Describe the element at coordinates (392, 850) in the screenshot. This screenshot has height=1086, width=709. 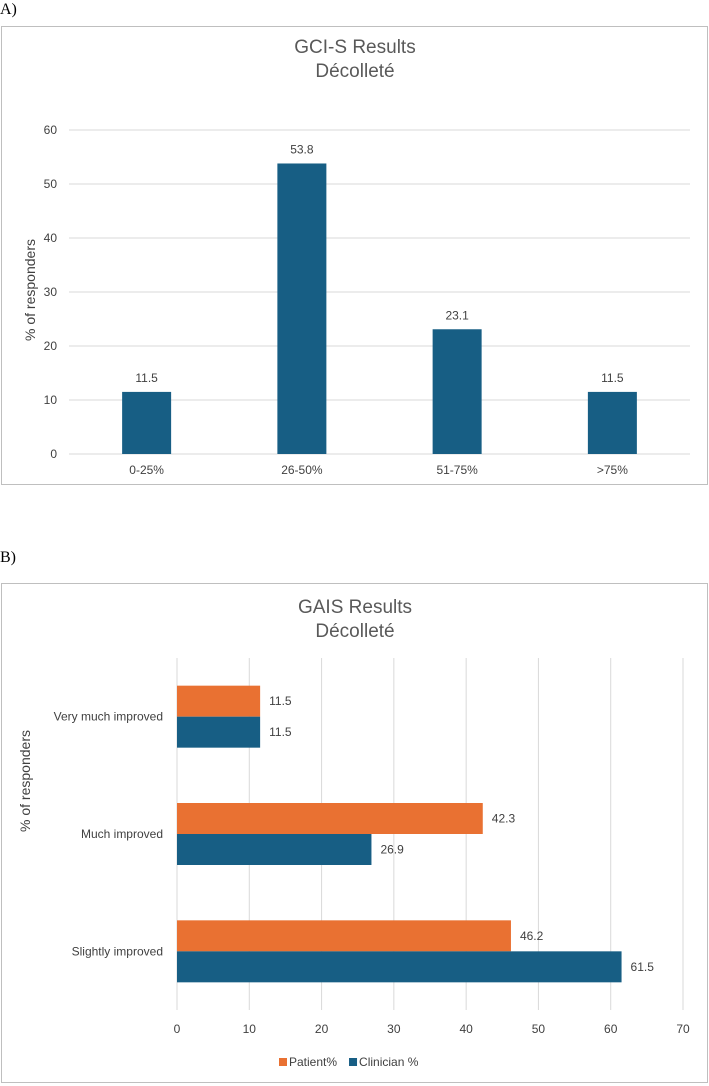
I see `chart-b-data-label: 26.9` at that location.